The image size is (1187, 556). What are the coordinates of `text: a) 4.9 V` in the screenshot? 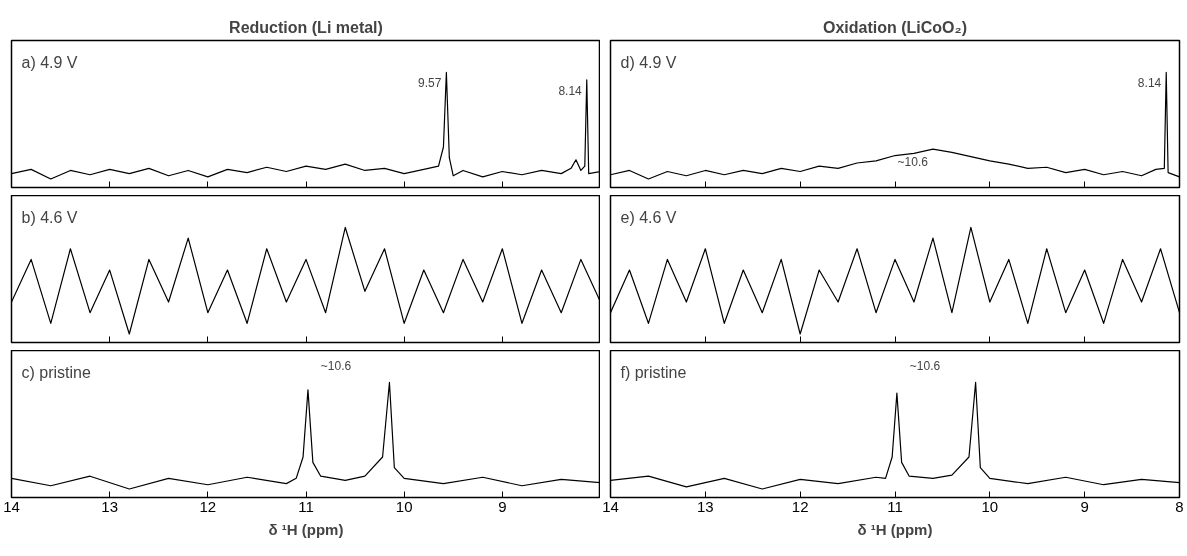 It's located at (49, 62).